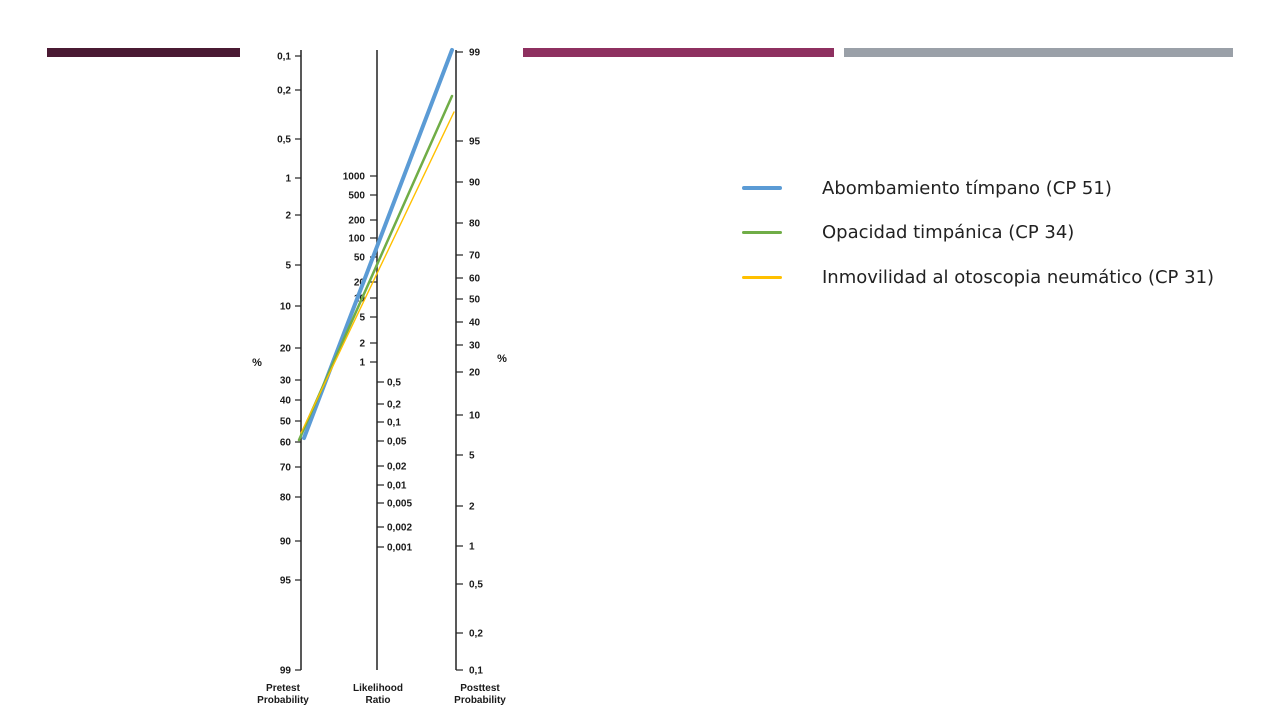 Image resolution: width=1280 pixels, height=720 pixels. Describe the element at coordinates (472, 547) in the screenshot. I see `posttest-tick-label: 1` at that location.